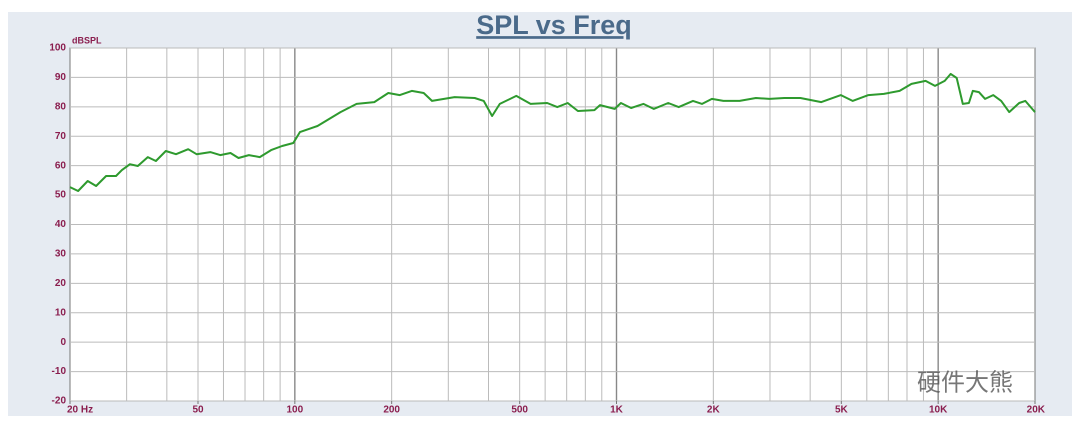  What do you see at coordinates (938, 410) in the screenshot?
I see `x-tick-label: 10K` at bounding box center [938, 410].